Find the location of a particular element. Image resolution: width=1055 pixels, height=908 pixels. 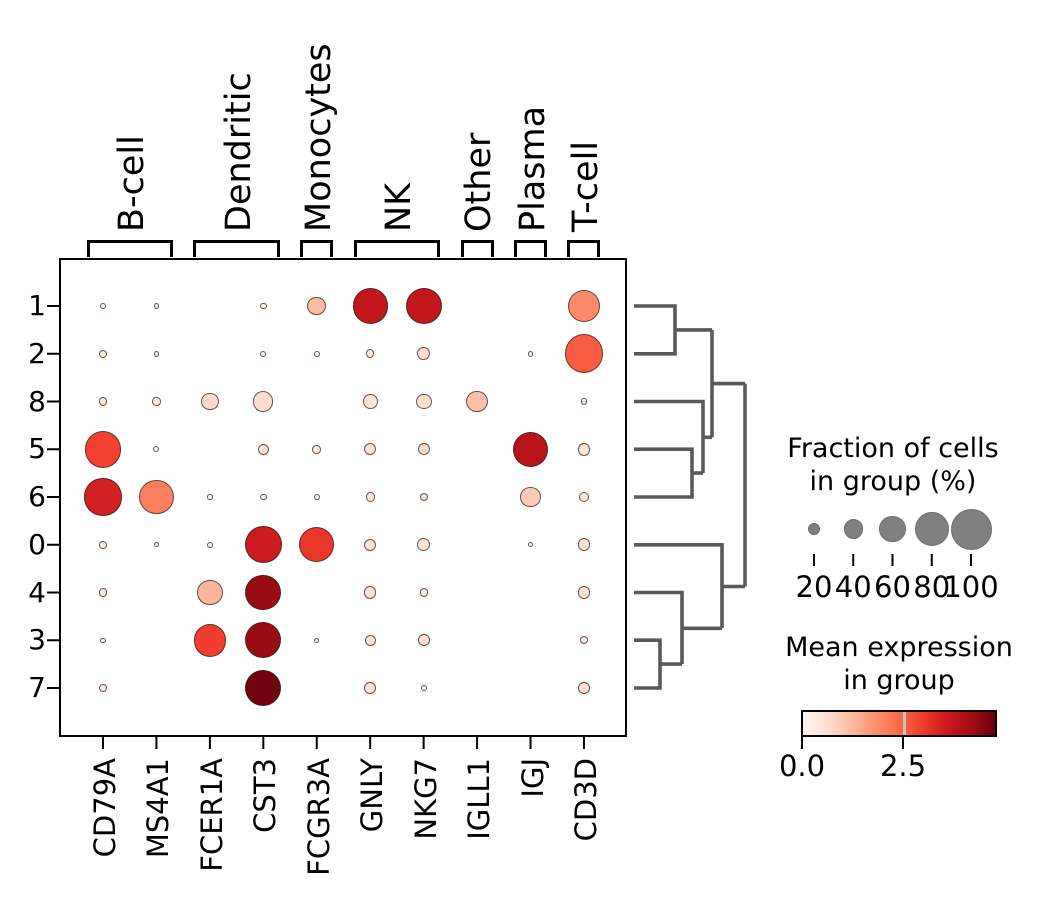

dendrogram-lines is located at coordinates (690, 497).